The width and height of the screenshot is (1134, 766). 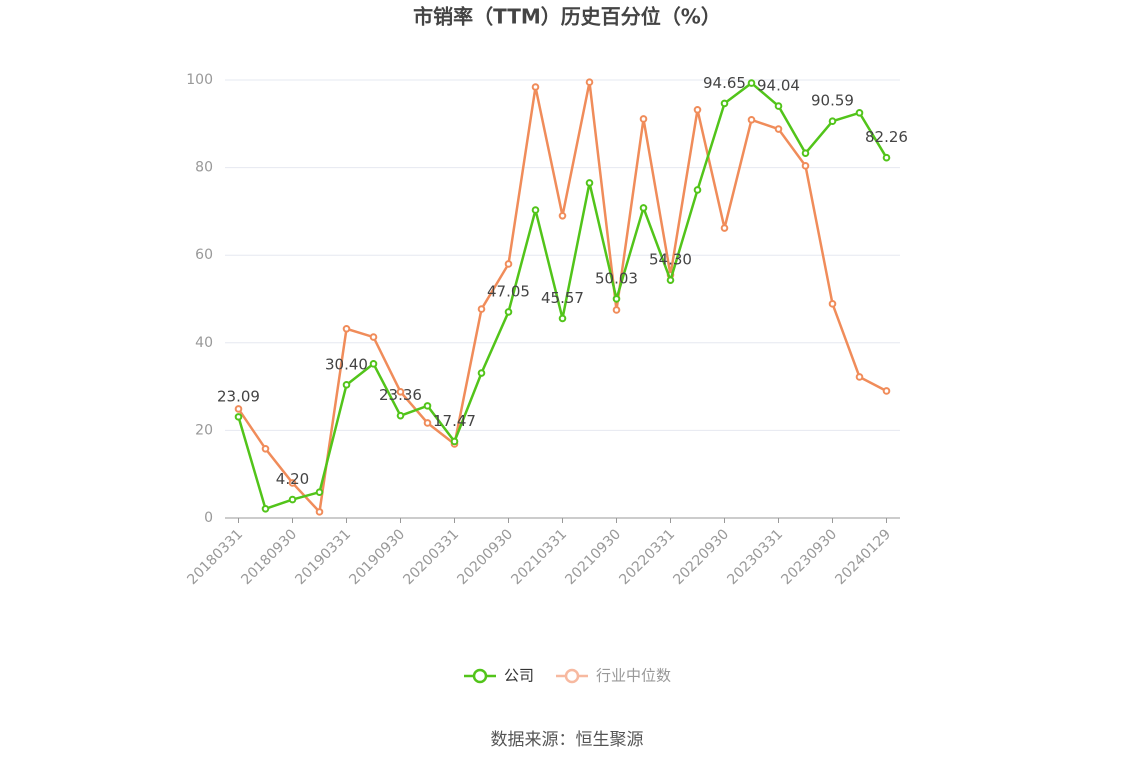 I want to click on x-tick-label: 20230930, so click(x=809, y=557).